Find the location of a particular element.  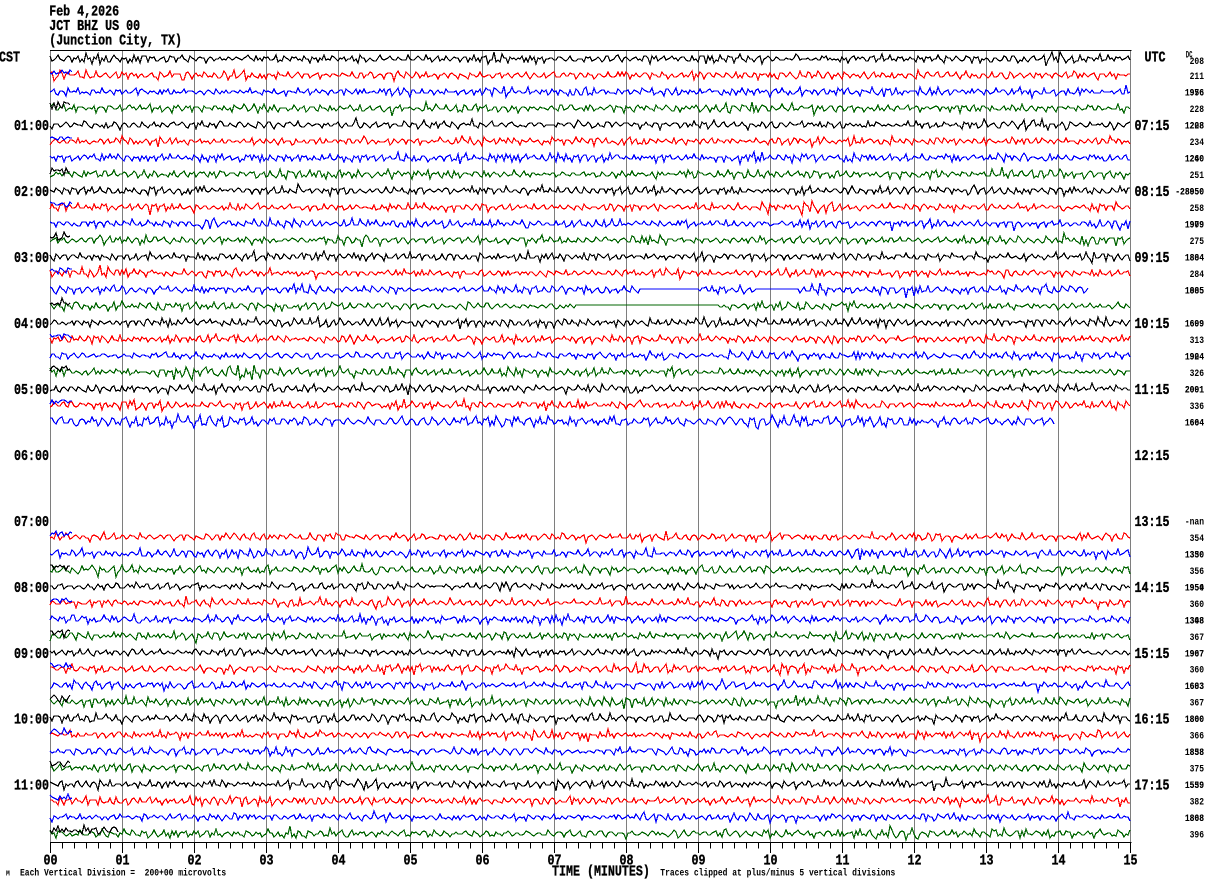

svg-text: 10:00 is located at coordinates (31, 720).